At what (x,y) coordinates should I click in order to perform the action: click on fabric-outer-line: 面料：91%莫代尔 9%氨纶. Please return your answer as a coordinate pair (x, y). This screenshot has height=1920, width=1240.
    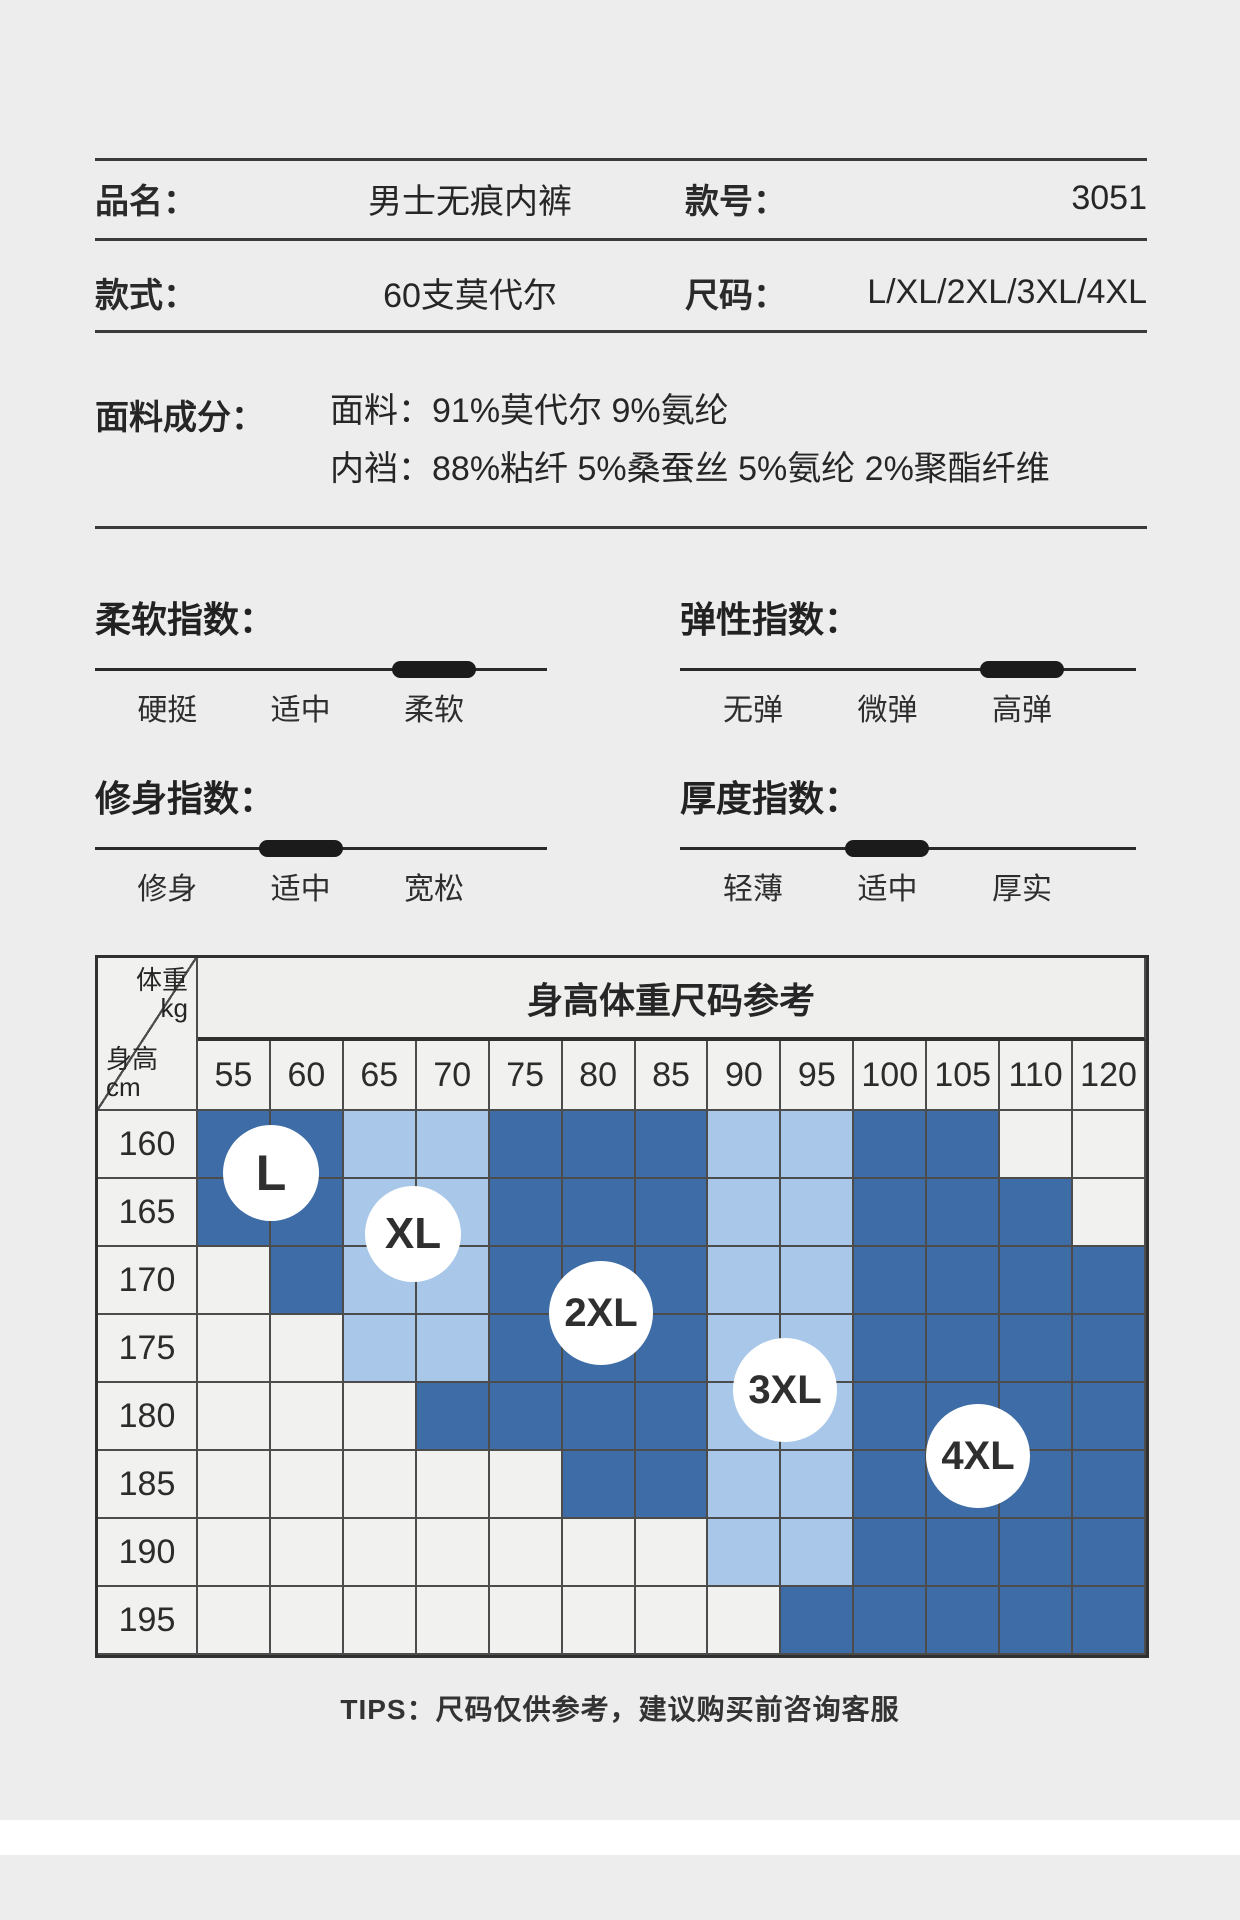
    Looking at the image, I should click on (529, 411).